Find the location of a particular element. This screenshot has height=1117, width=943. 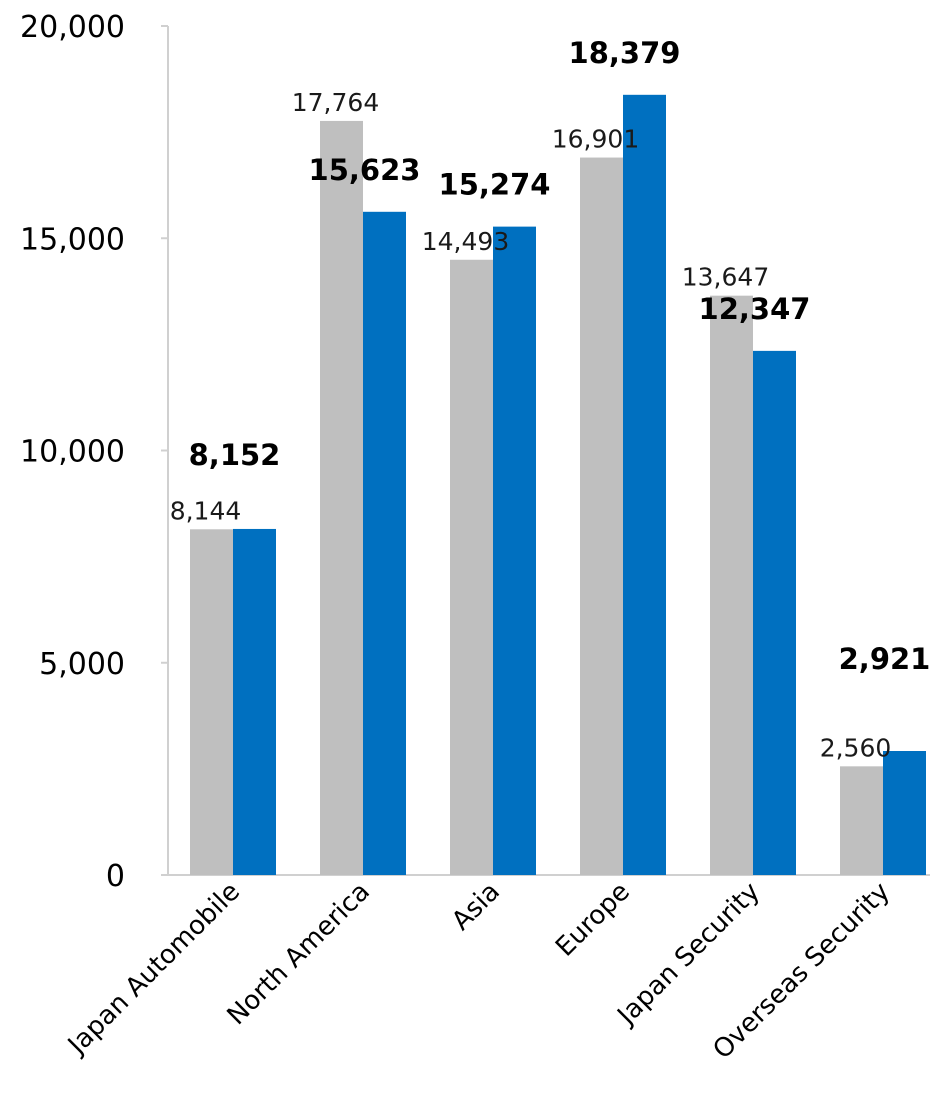

data-label-series1-4: 13,647 is located at coordinates (725, 277).